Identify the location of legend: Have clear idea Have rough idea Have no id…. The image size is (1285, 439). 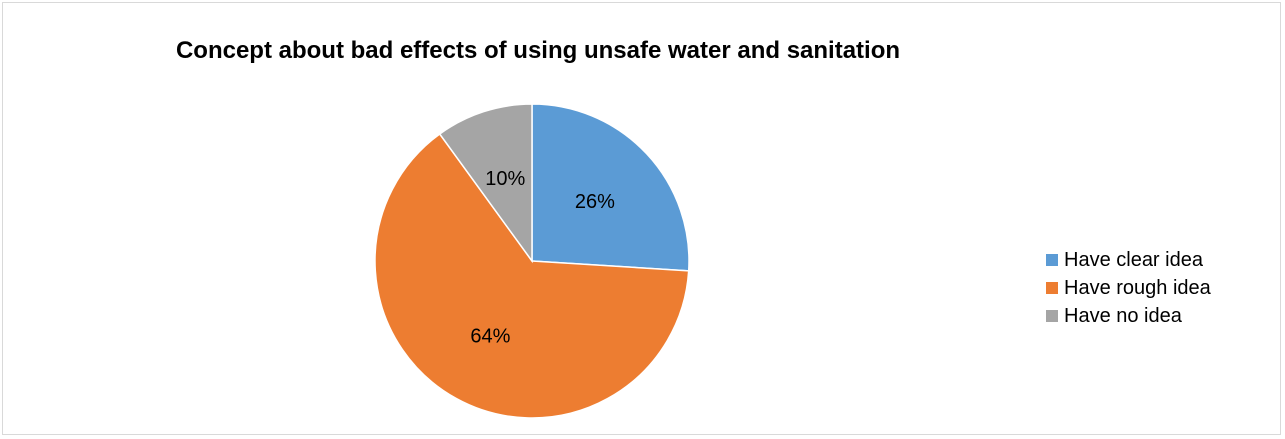
(1128, 288).